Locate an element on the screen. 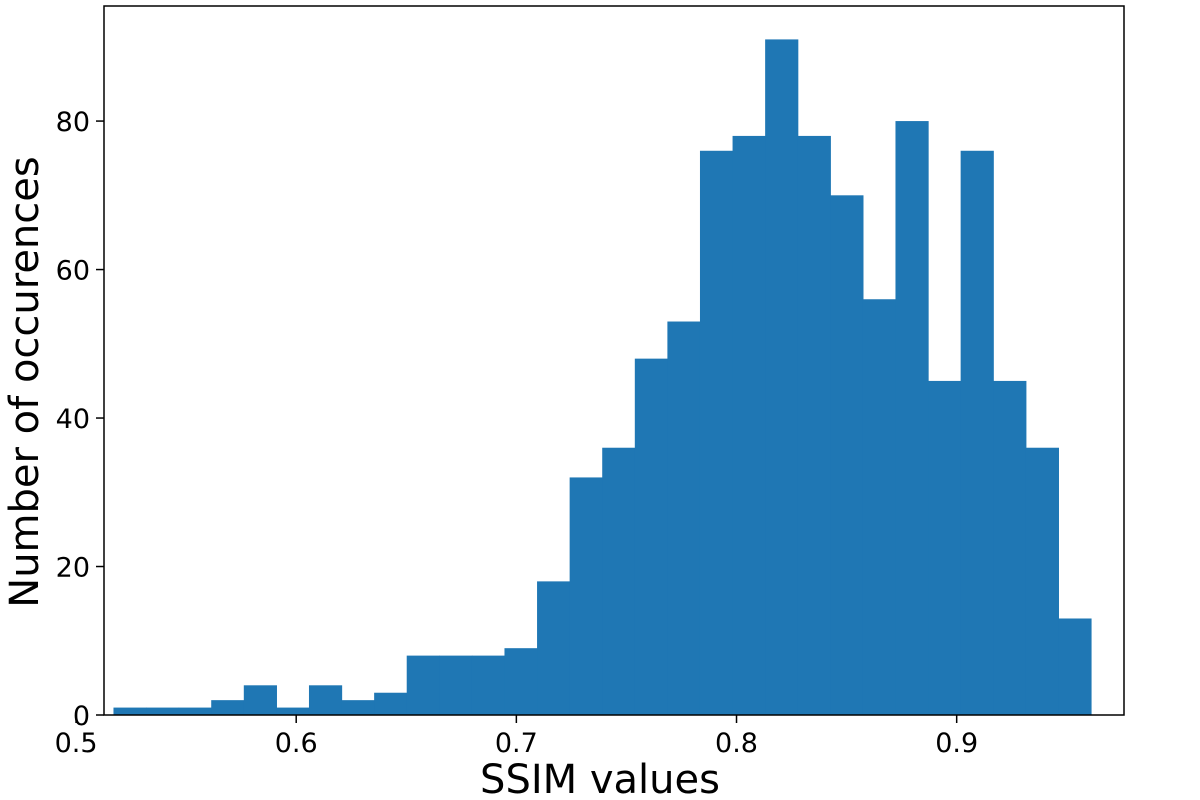 This screenshot has height=800, width=1200. y-axis-ticks: 0 20 40 60 80 is located at coordinates (80, 419).